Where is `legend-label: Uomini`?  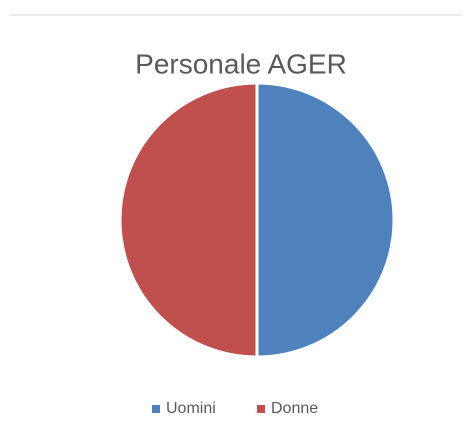 legend-label: Uomini is located at coordinates (191, 408).